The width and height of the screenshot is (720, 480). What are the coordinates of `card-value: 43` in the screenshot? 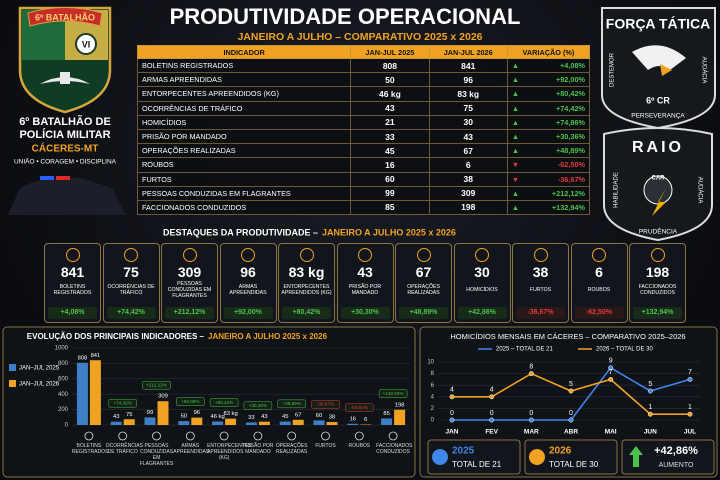 It's located at (365, 272).